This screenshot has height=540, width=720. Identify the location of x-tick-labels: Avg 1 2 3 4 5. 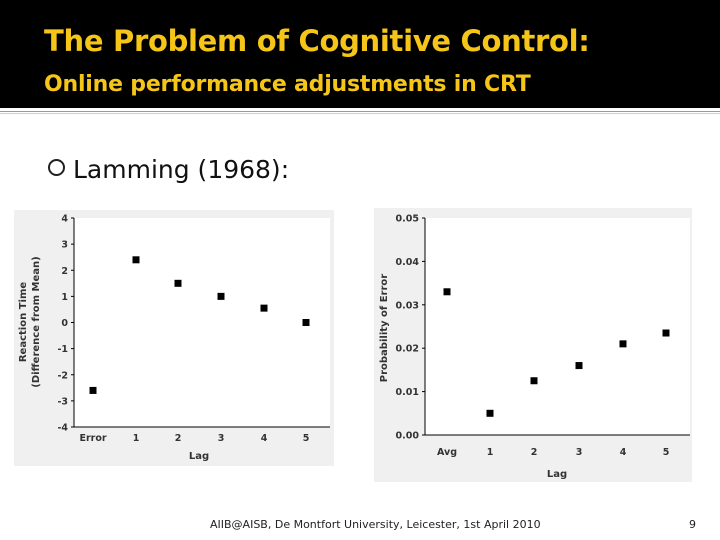
(553, 452).